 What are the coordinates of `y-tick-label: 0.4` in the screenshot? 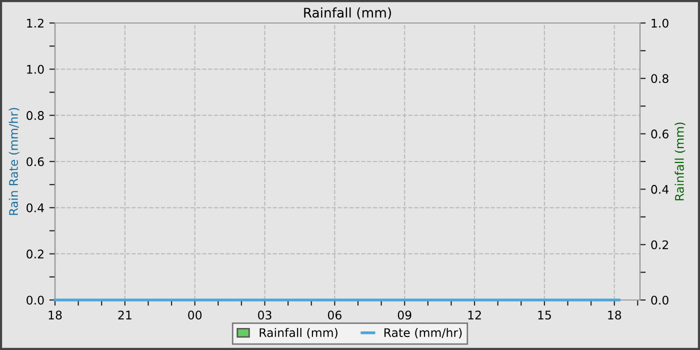 It's located at (35, 207).